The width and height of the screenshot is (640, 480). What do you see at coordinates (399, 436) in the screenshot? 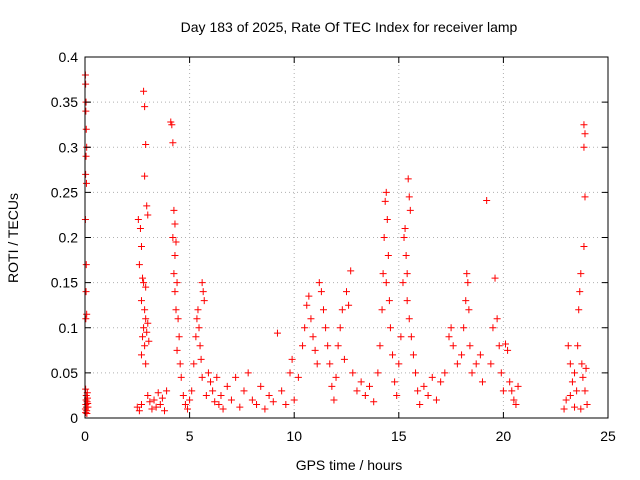
I see `x-tick-label: 15` at bounding box center [399, 436].